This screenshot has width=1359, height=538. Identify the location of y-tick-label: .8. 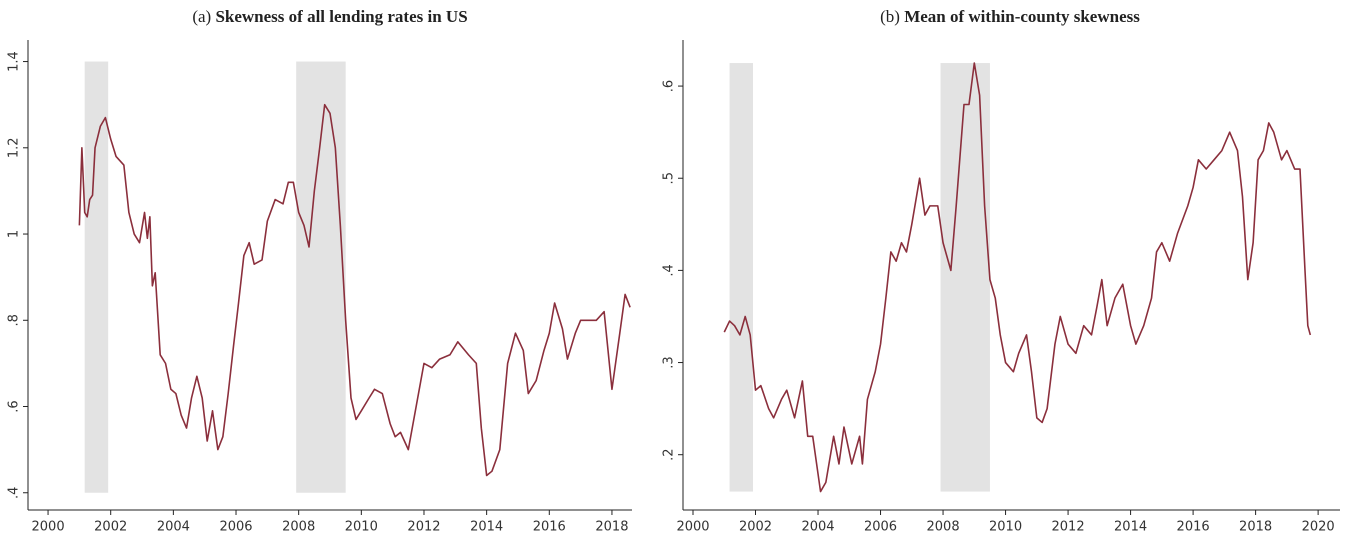
(14, 320).